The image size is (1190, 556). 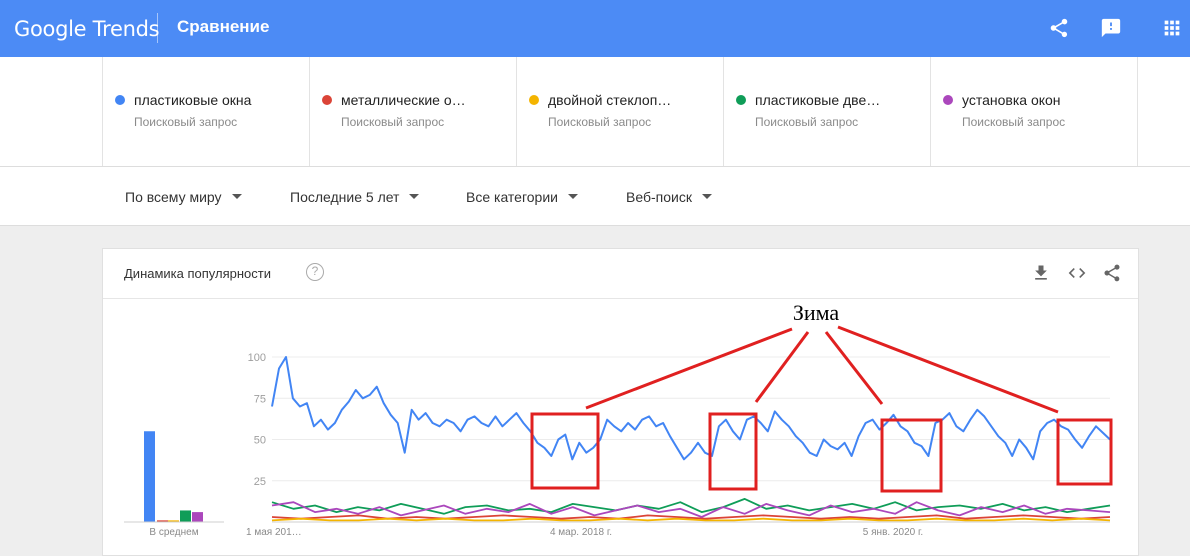 What do you see at coordinates (412, 111) in the screenshot?
I see `term-card-2: металлические о… Поисковый запрос` at bounding box center [412, 111].